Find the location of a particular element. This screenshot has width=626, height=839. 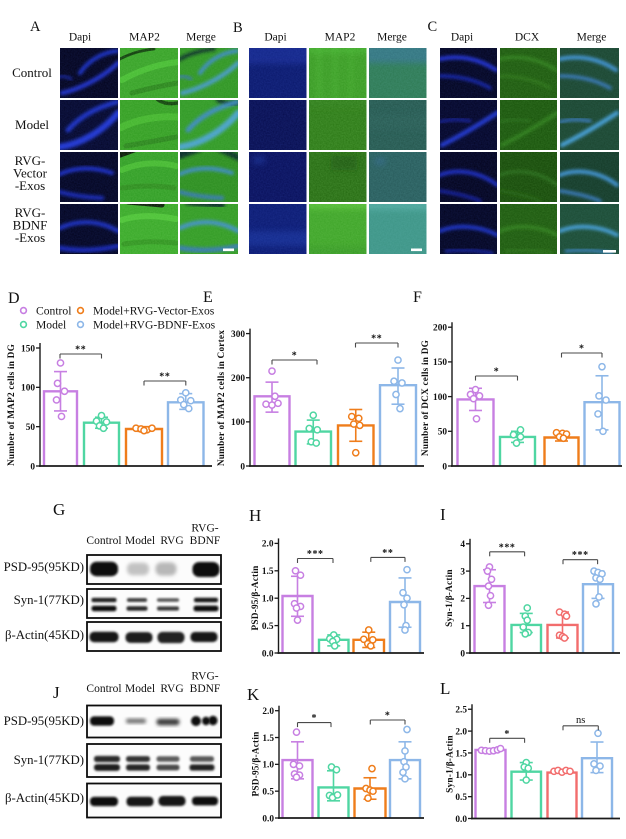

svg-text: DCX is located at coordinates (527, 38).